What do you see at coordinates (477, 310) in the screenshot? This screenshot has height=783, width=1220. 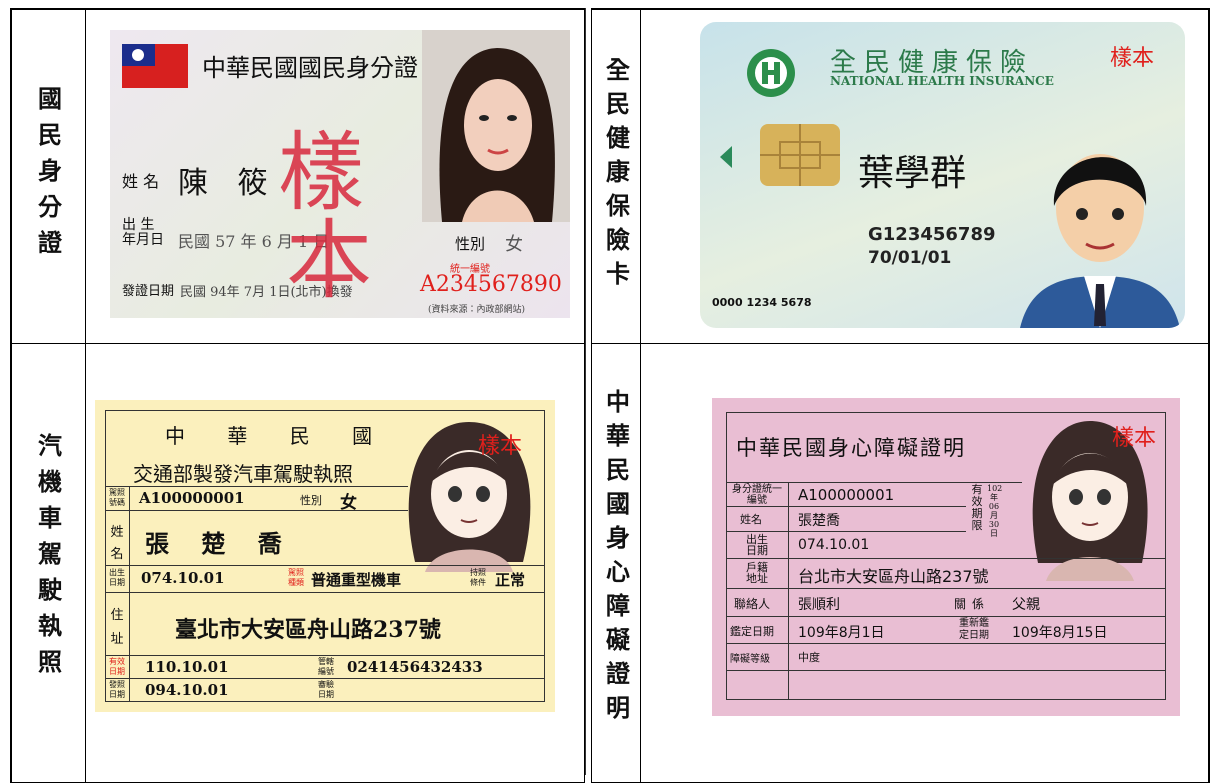 I see `source: (資料來源：內政部網站)` at bounding box center [477, 310].